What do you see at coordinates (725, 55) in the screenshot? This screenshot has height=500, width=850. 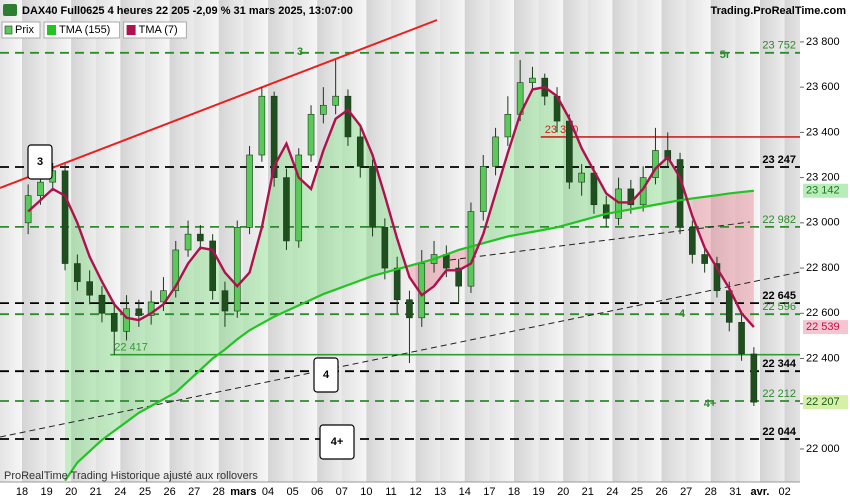 I see `annotation: 5r` at bounding box center [725, 55].